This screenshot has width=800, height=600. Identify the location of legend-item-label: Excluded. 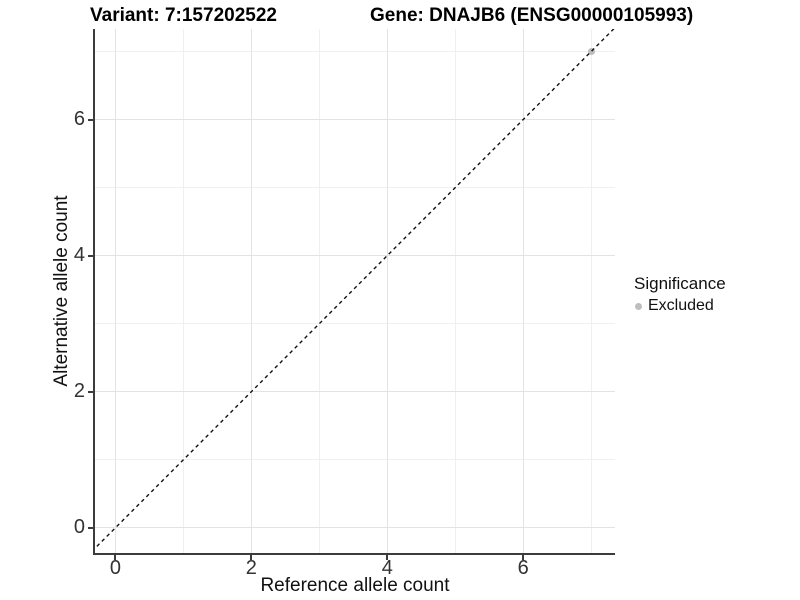
(681, 305).